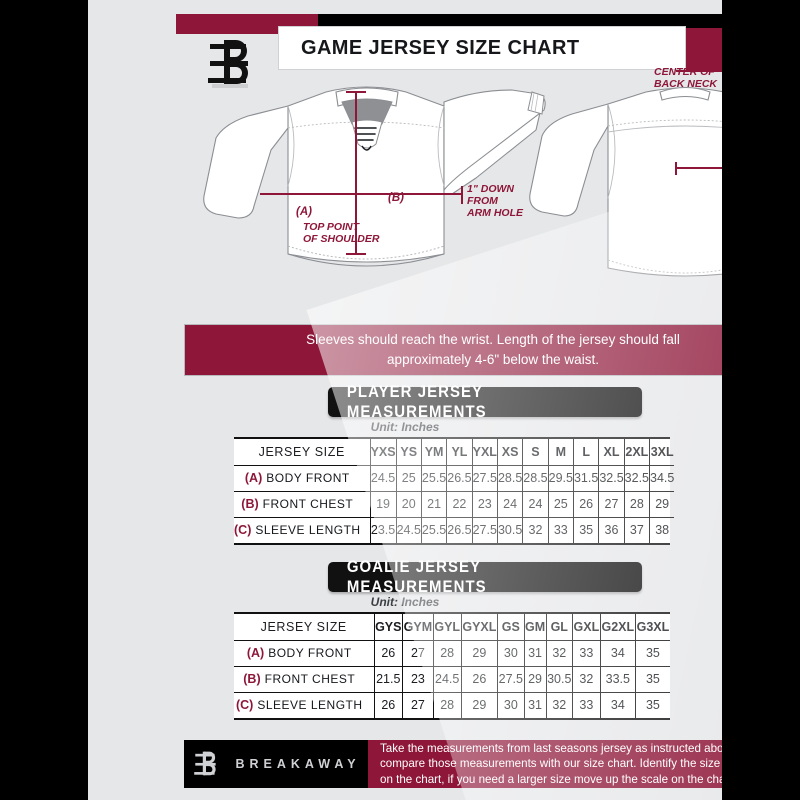 The width and height of the screenshot is (800, 800). I want to click on annotation-back-neck-l1: CENTER OF, so click(684, 72).